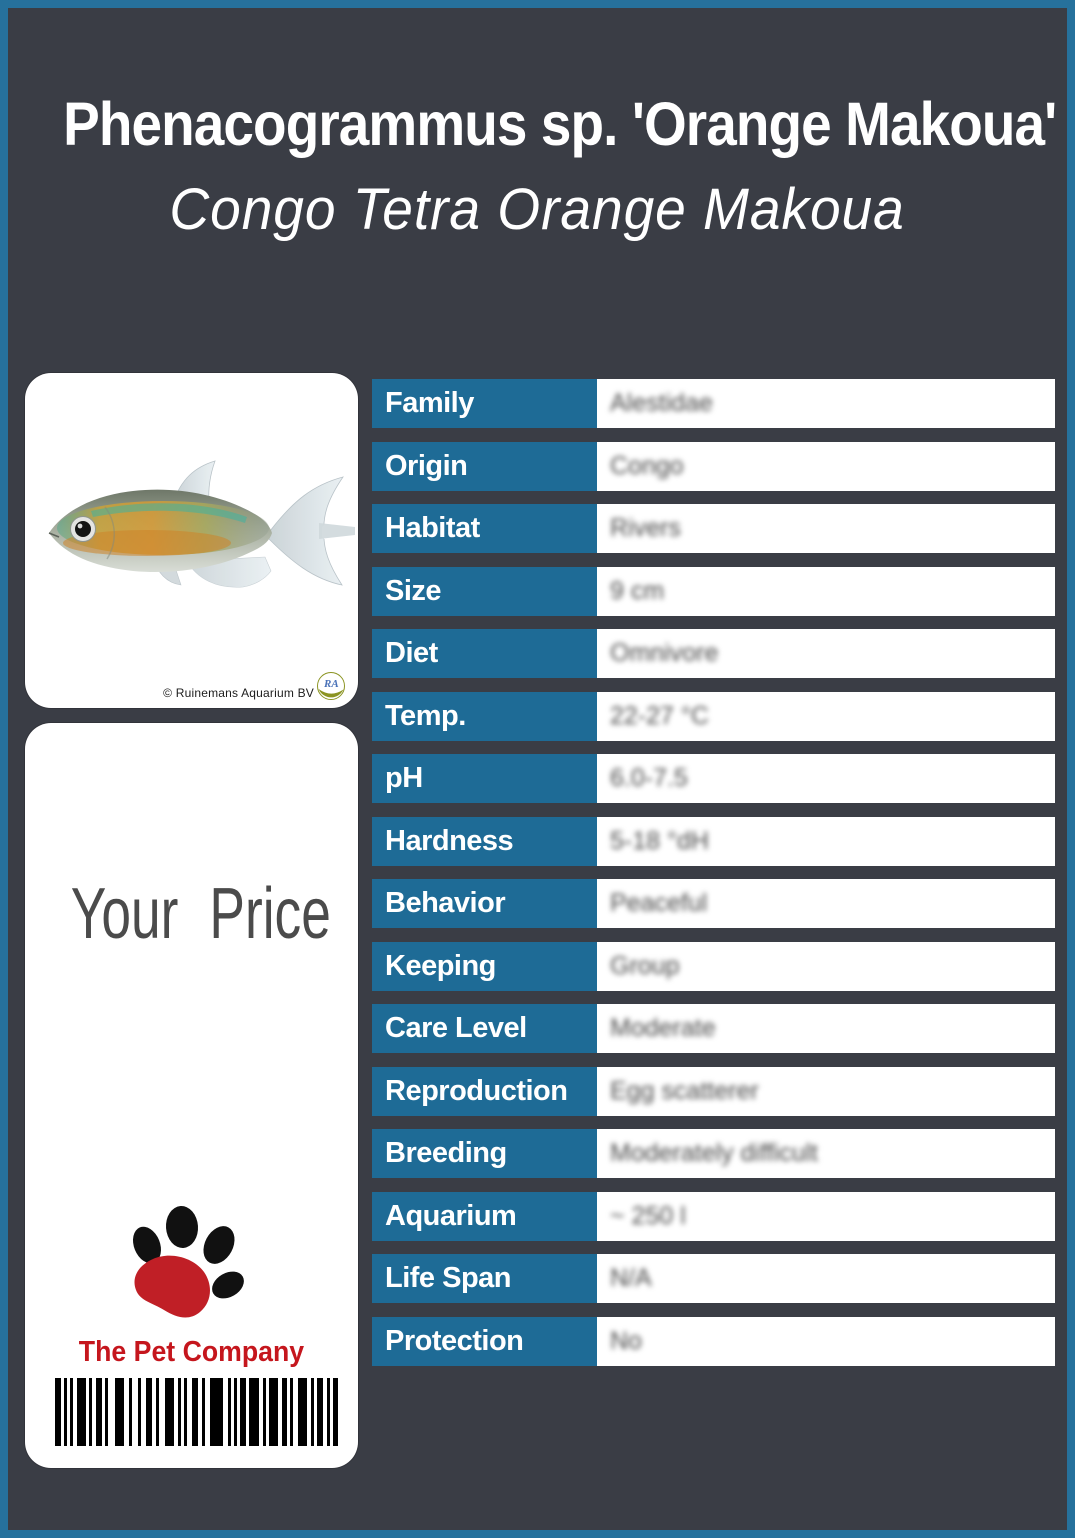 The image size is (1075, 1538). I want to click on row-value-text: N/A, so click(631, 1278).